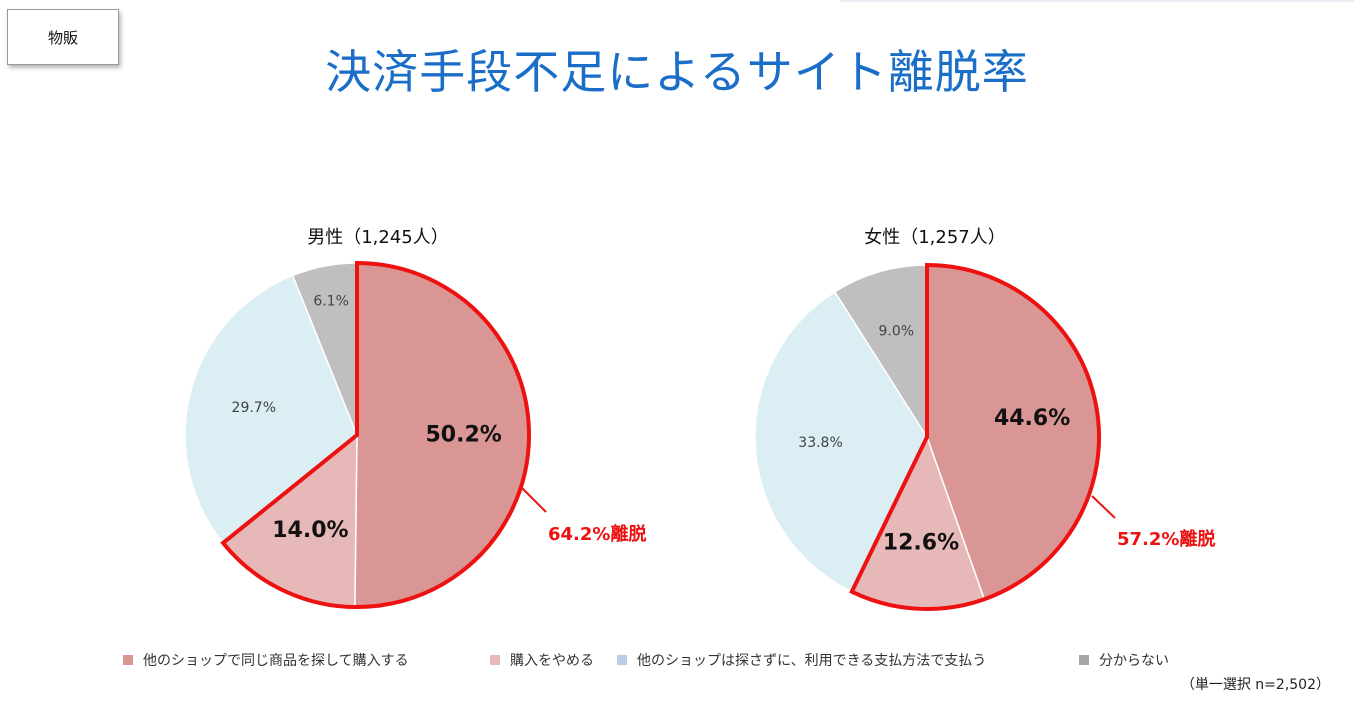  Describe the element at coordinates (310, 530) in the screenshot. I see `slice-label-1-2: 14.0%` at that location.